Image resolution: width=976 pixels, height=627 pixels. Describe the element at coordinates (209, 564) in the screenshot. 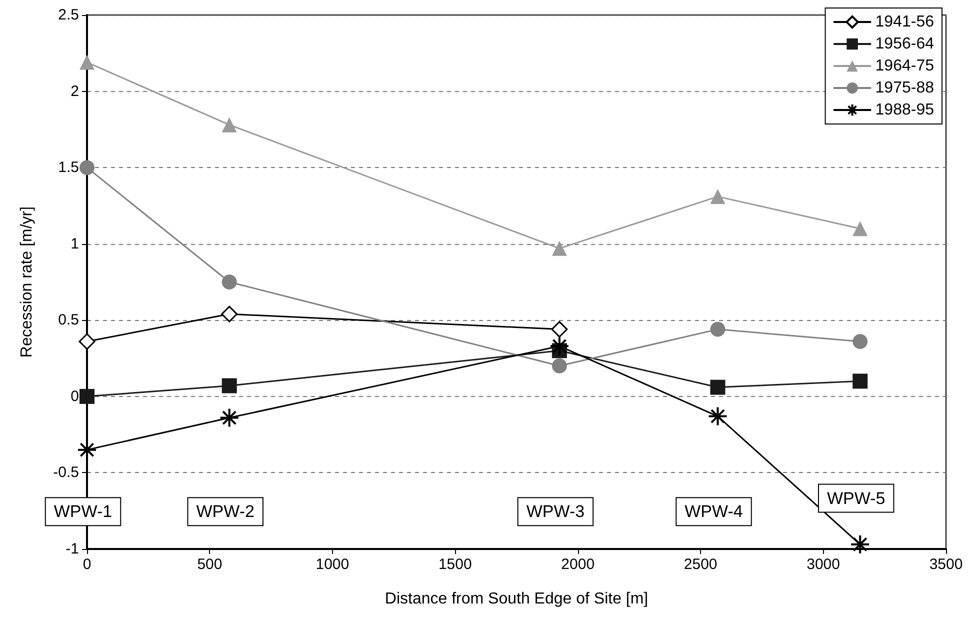

I see `x-tick-label: 500` at that location.